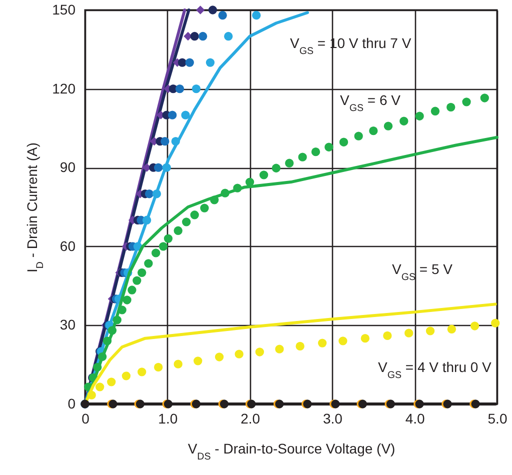 This screenshot has height=475, width=512. I want to click on annotation: V$_{GS}$ = 6 V, so click(371, 103).